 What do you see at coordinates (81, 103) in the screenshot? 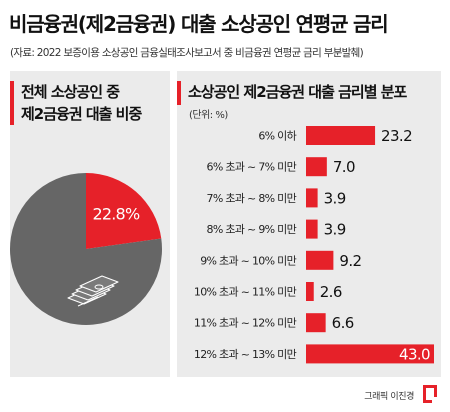
I see `pie-panel-title: 전체 소상공인 중 제2금융권 대출 비중` at bounding box center [81, 103].